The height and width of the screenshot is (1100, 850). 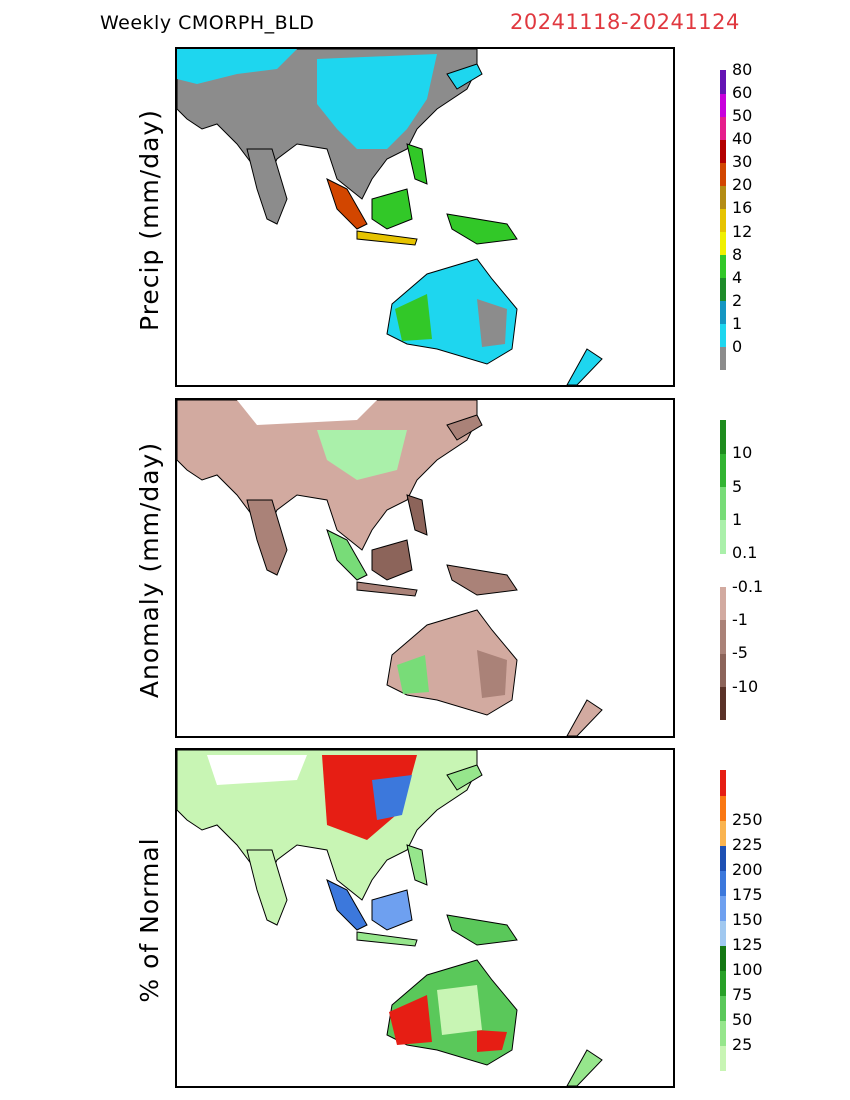 What do you see at coordinates (307, 412) in the screenshot?
I see `north-neutral` at bounding box center [307, 412].